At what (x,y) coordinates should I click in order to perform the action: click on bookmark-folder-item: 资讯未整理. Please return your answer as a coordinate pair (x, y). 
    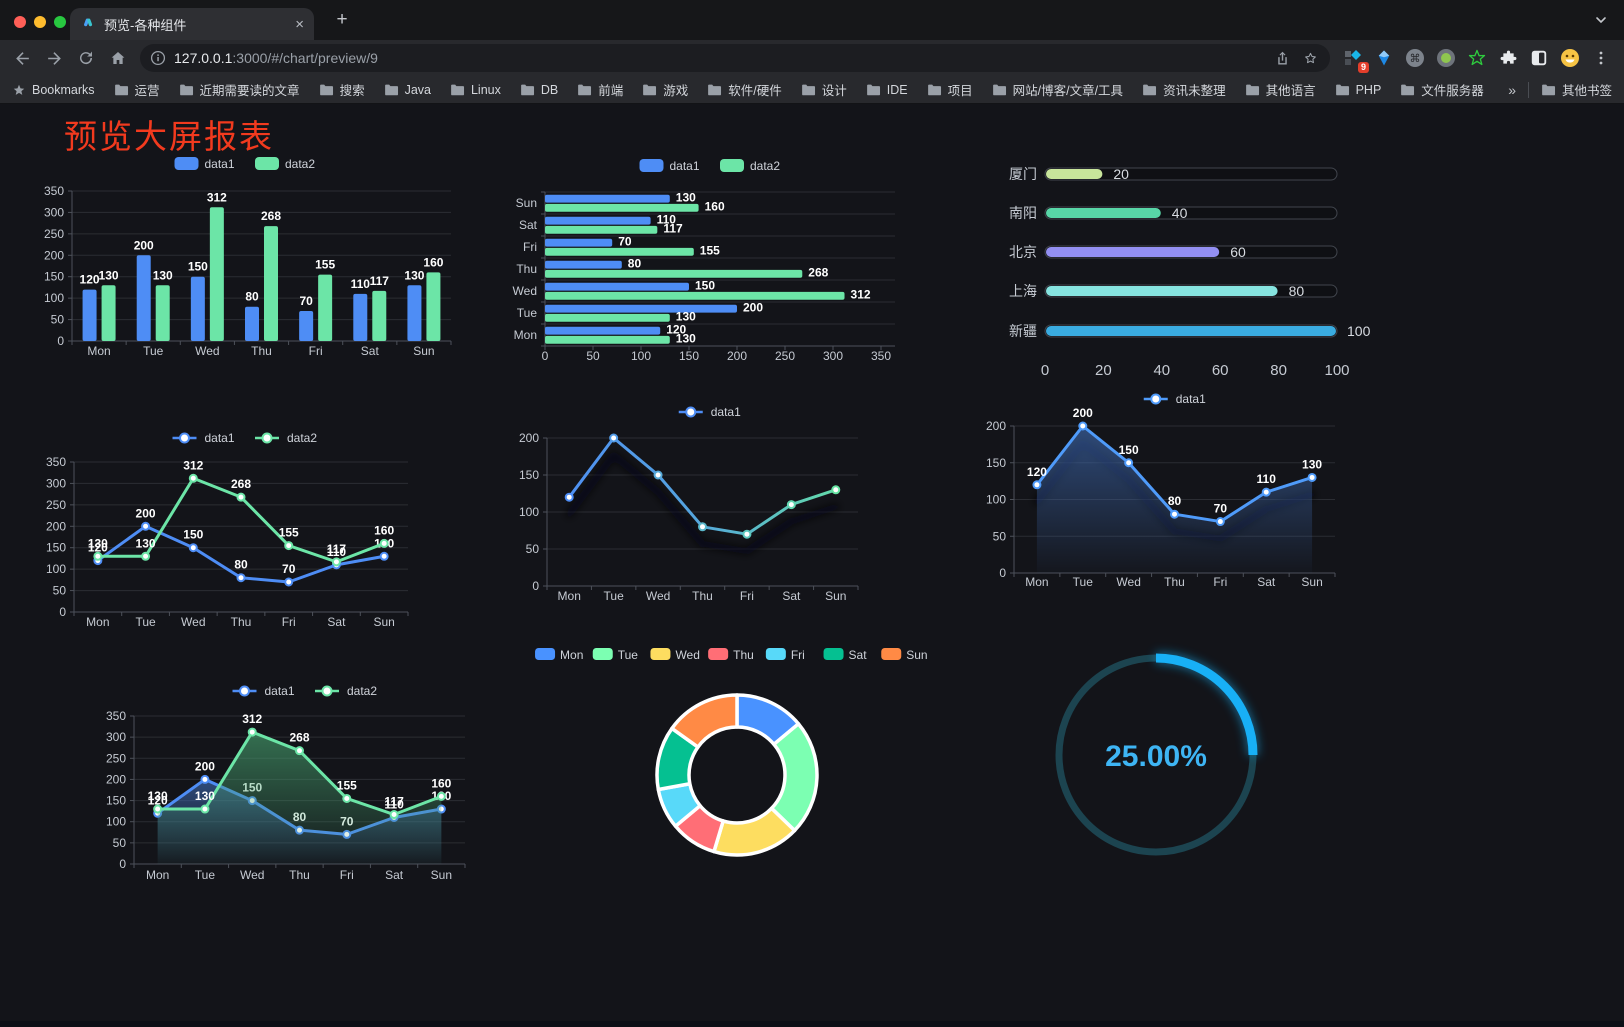
    Looking at the image, I should click on (1184, 89).